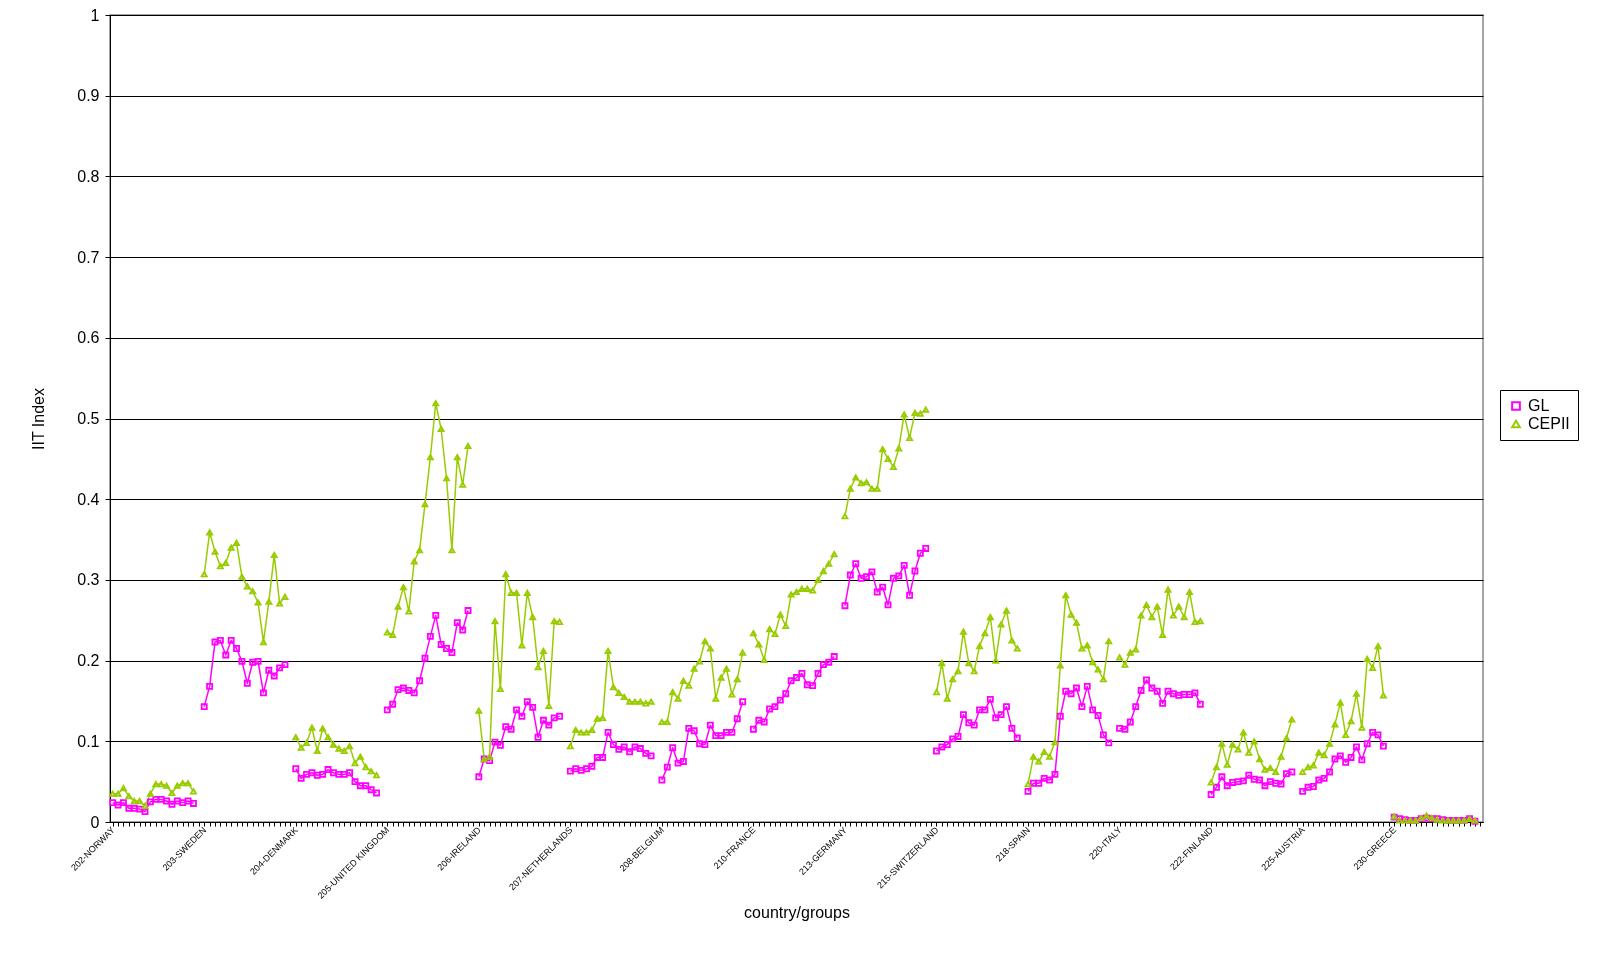 Image resolution: width=1611 pixels, height=975 pixels. What do you see at coordinates (39, 419) in the screenshot?
I see `y-axis-title: IIT Index` at bounding box center [39, 419].